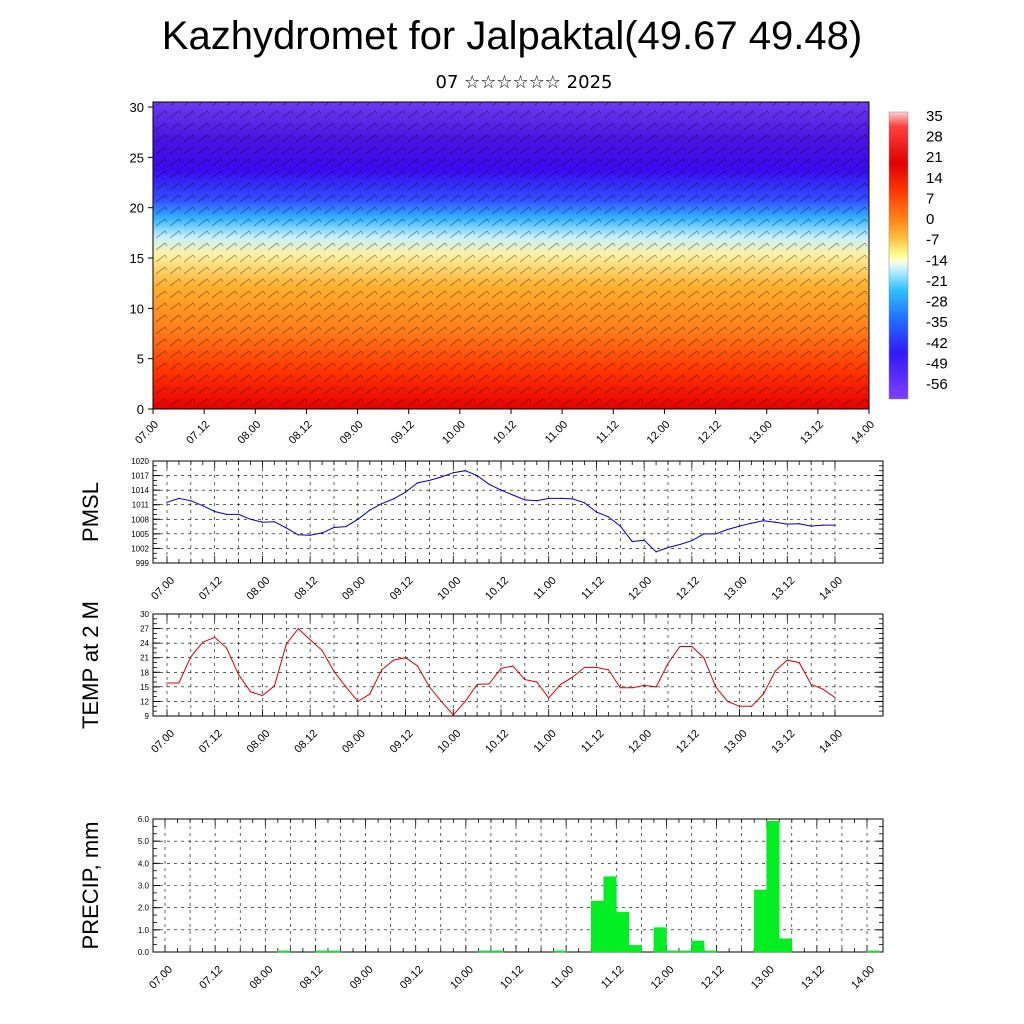 The width and height of the screenshot is (1024, 1024). Describe the element at coordinates (761, 433) in the screenshot. I see `x-tick-label: 13.00` at that location.